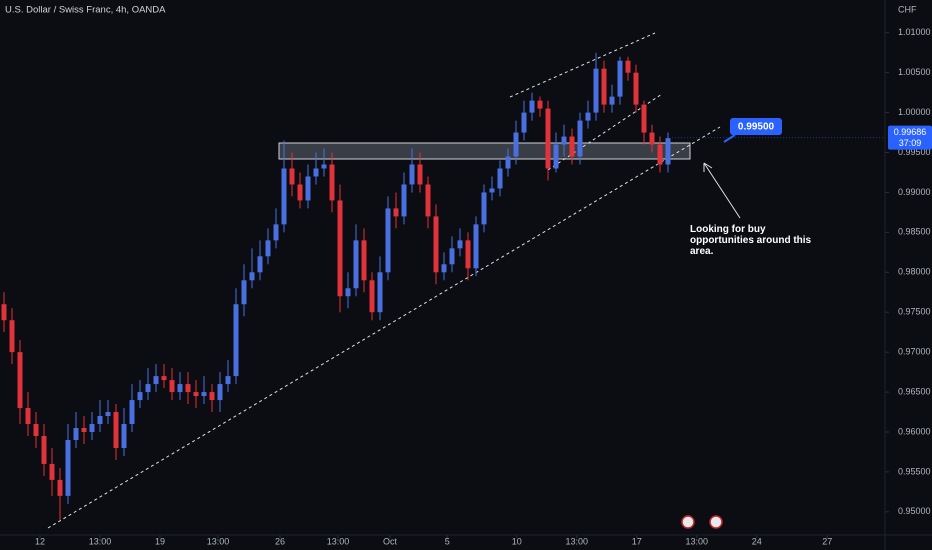  Describe the element at coordinates (716, 522) in the screenshot. I see `event-icon` at that location.